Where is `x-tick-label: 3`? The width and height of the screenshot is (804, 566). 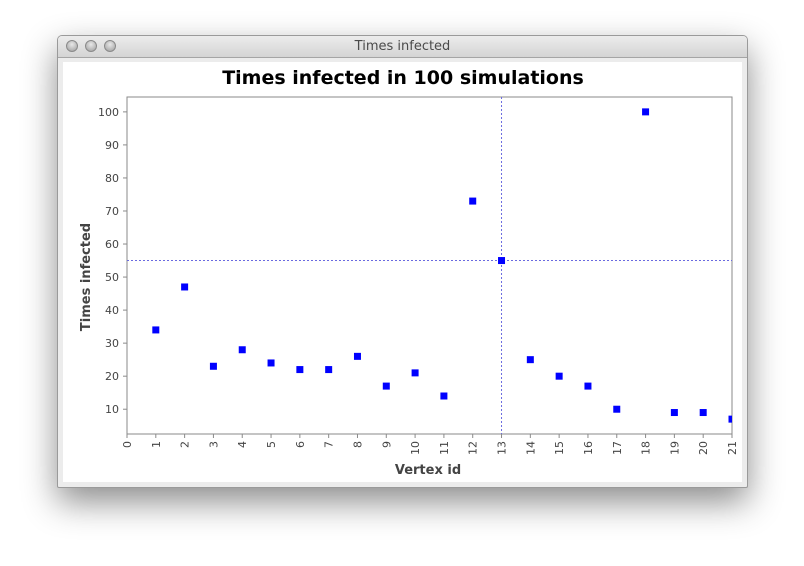 x-tick-label: 3 is located at coordinates (213, 444).